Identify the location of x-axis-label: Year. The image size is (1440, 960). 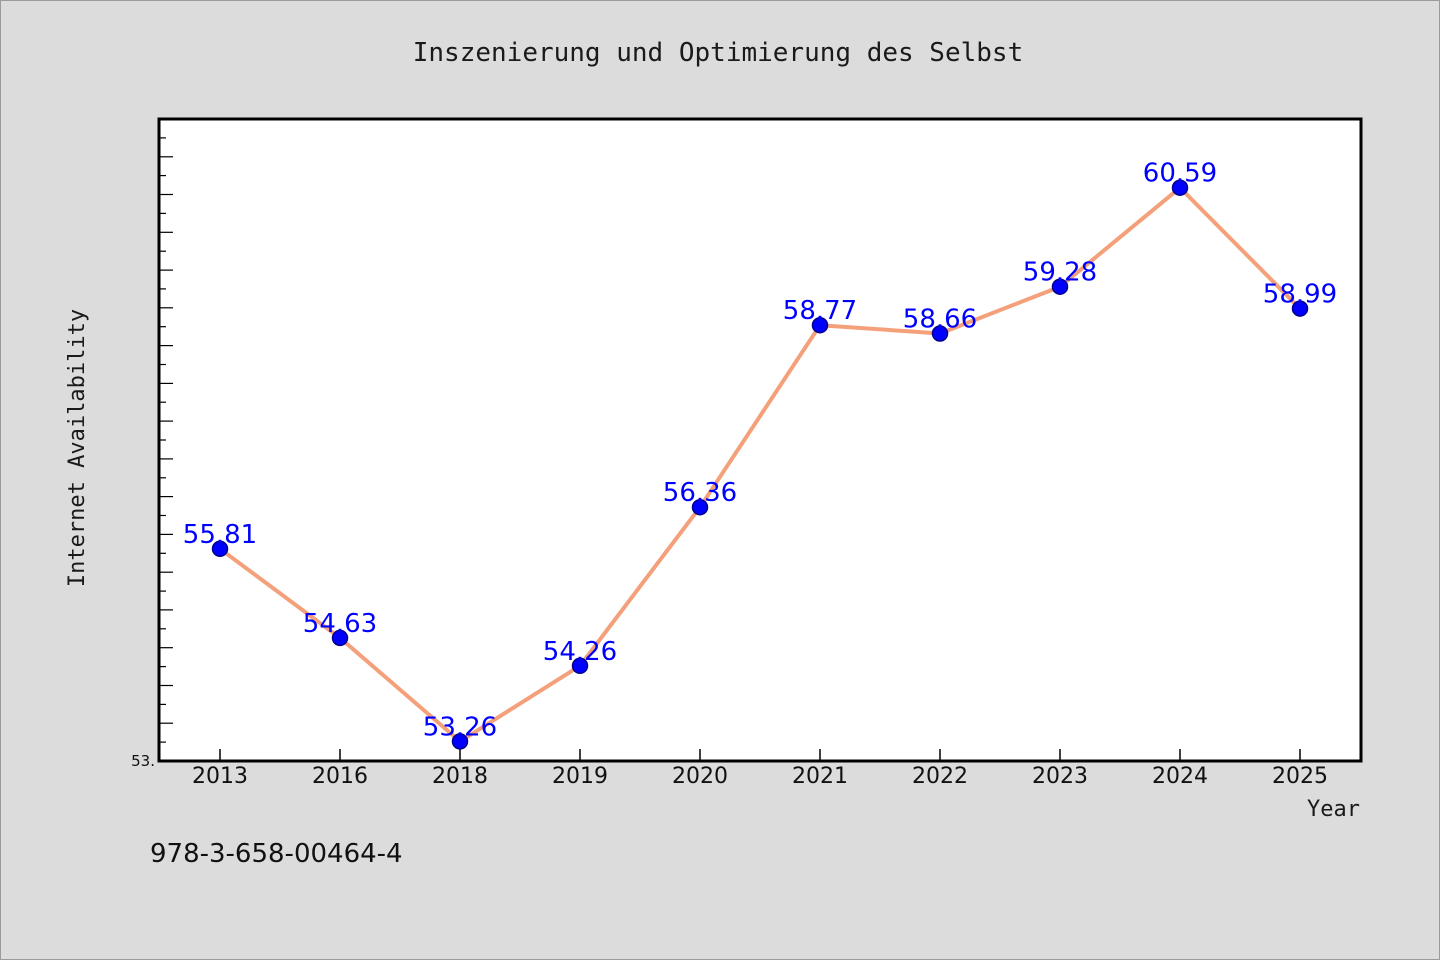
(1333, 809).